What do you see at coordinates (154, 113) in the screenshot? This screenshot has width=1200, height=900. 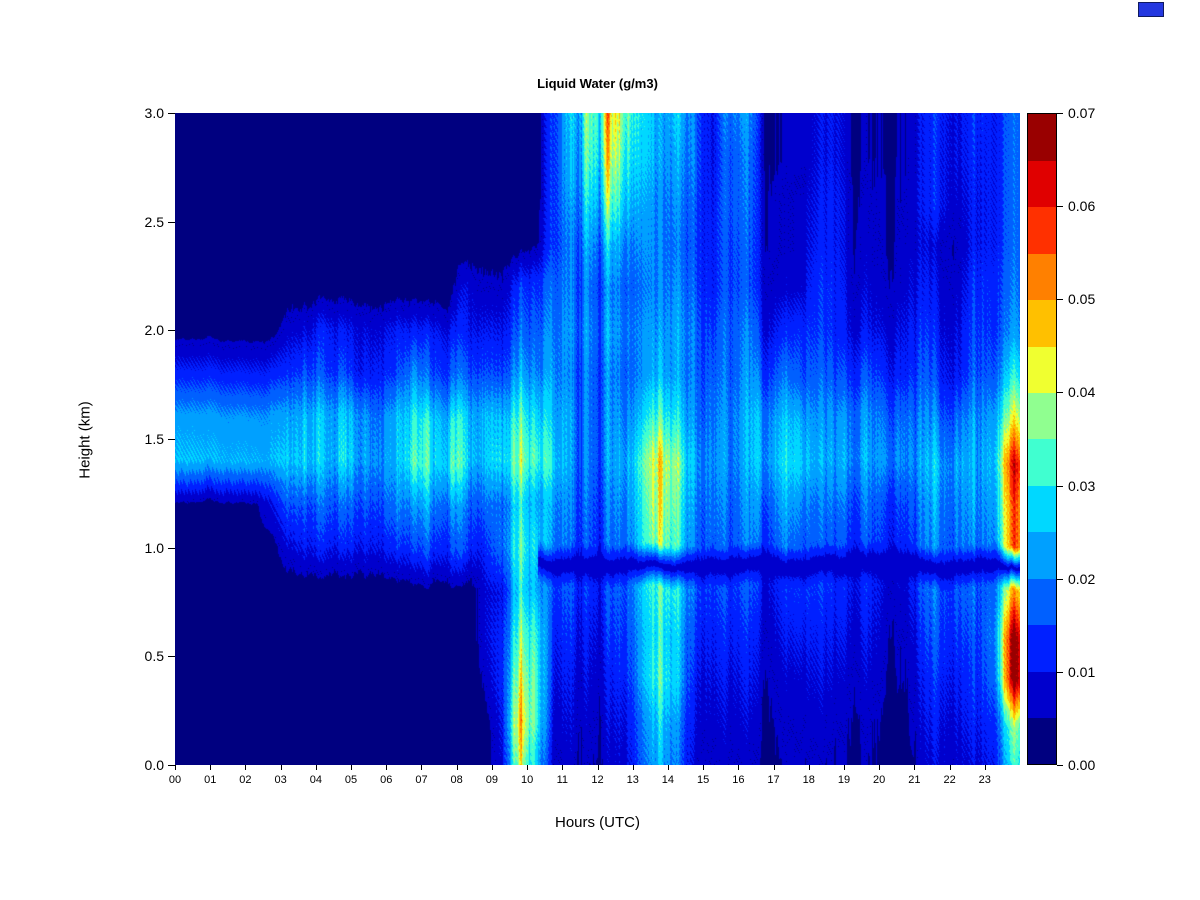 I see `y-tick-label: 3.0` at bounding box center [154, 113].